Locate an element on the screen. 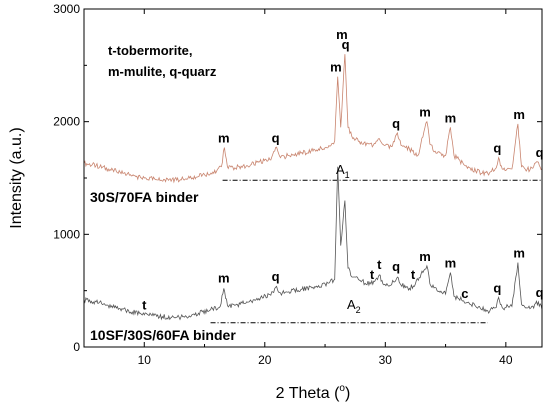 This screenshot has height=412, width=550. legend-note: t-tobermorite, m-mulite, q-quarz is located at coordinates (162, 61).